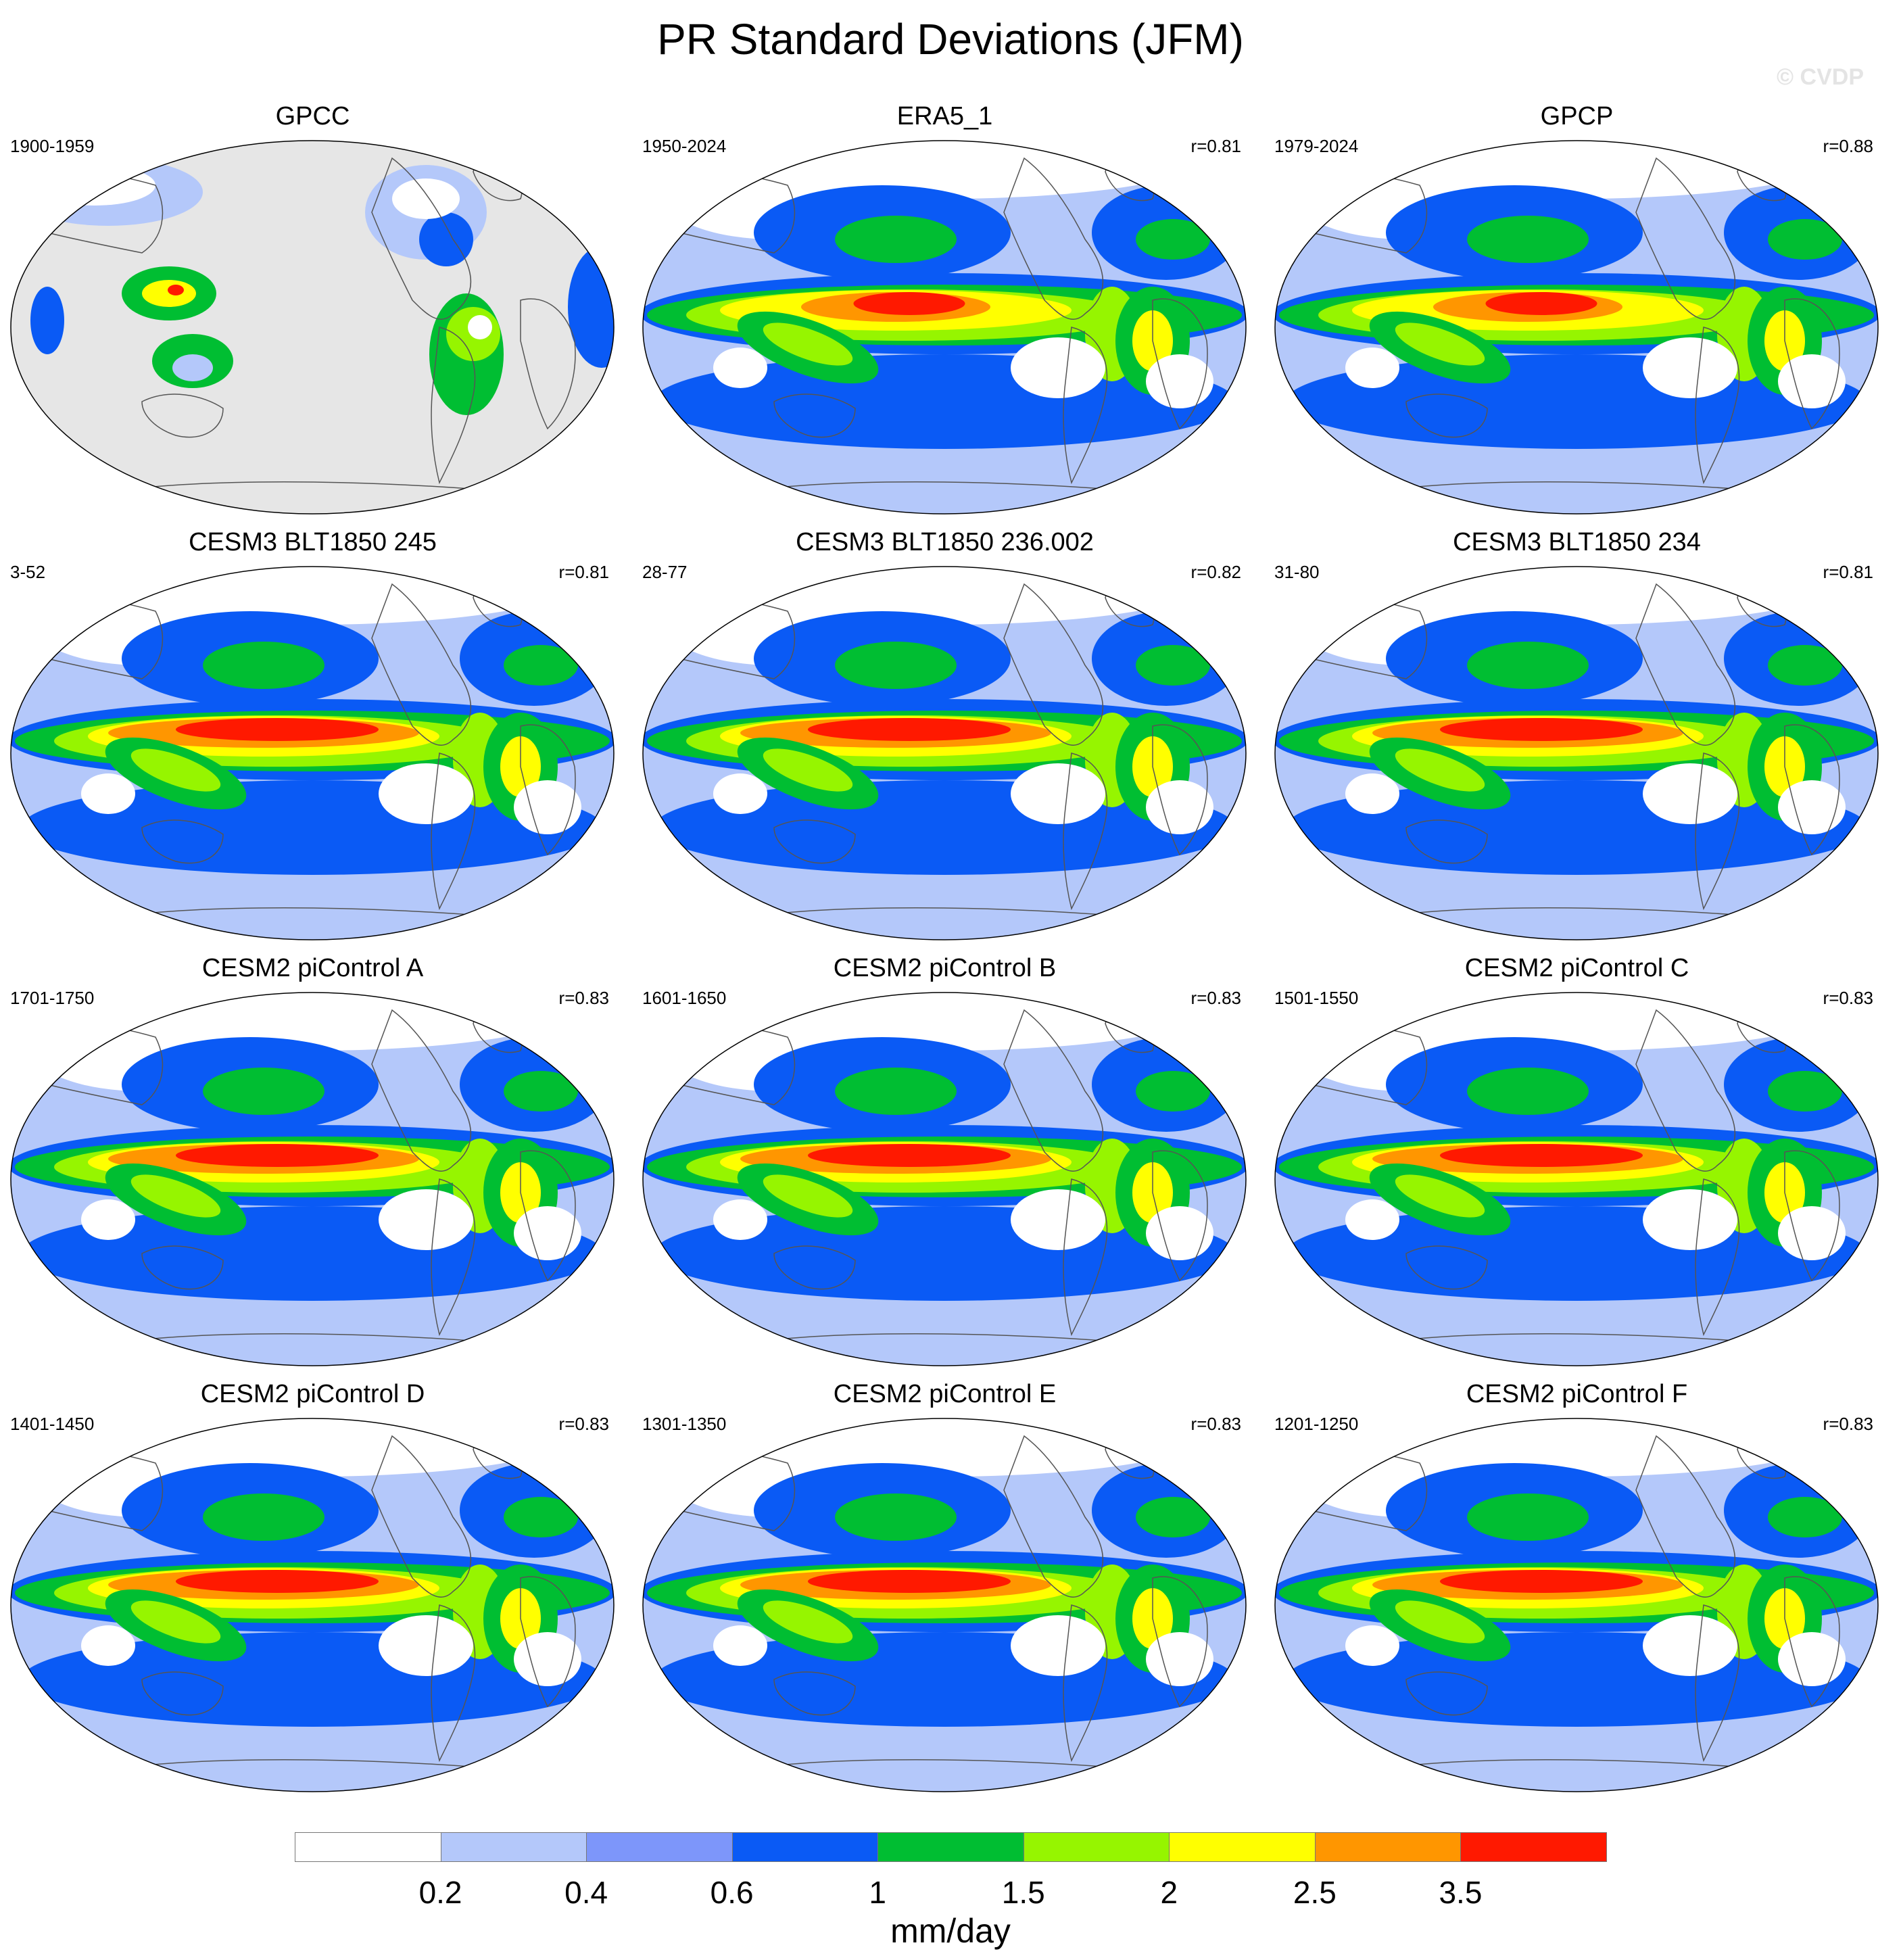 This screenshot has width=1901, height=1960. Describe the element at coordinates (945, 542) in the screenshot. I see `panel-title: CESM3 BLT1850 236.002` at that location.